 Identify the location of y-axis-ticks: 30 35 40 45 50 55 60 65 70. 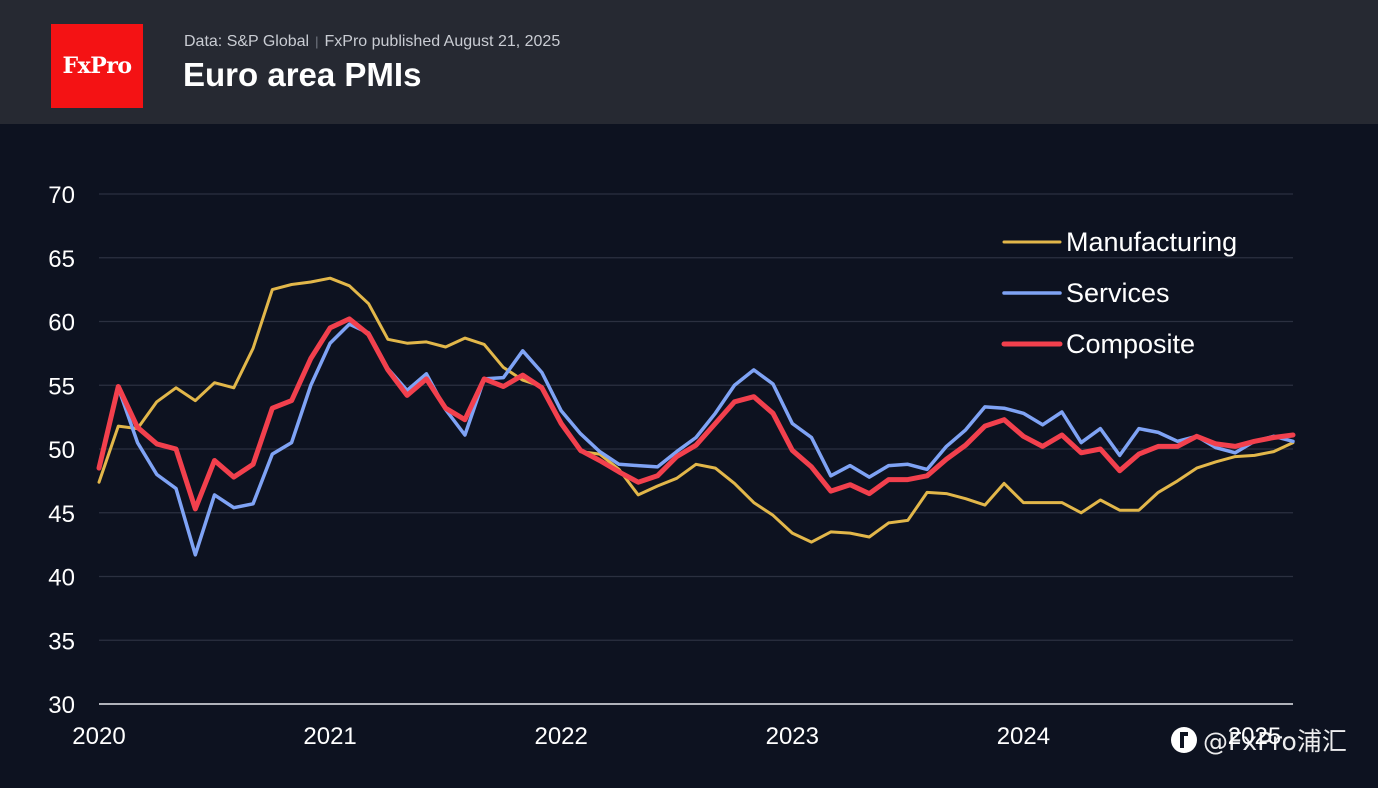
(61, 450).